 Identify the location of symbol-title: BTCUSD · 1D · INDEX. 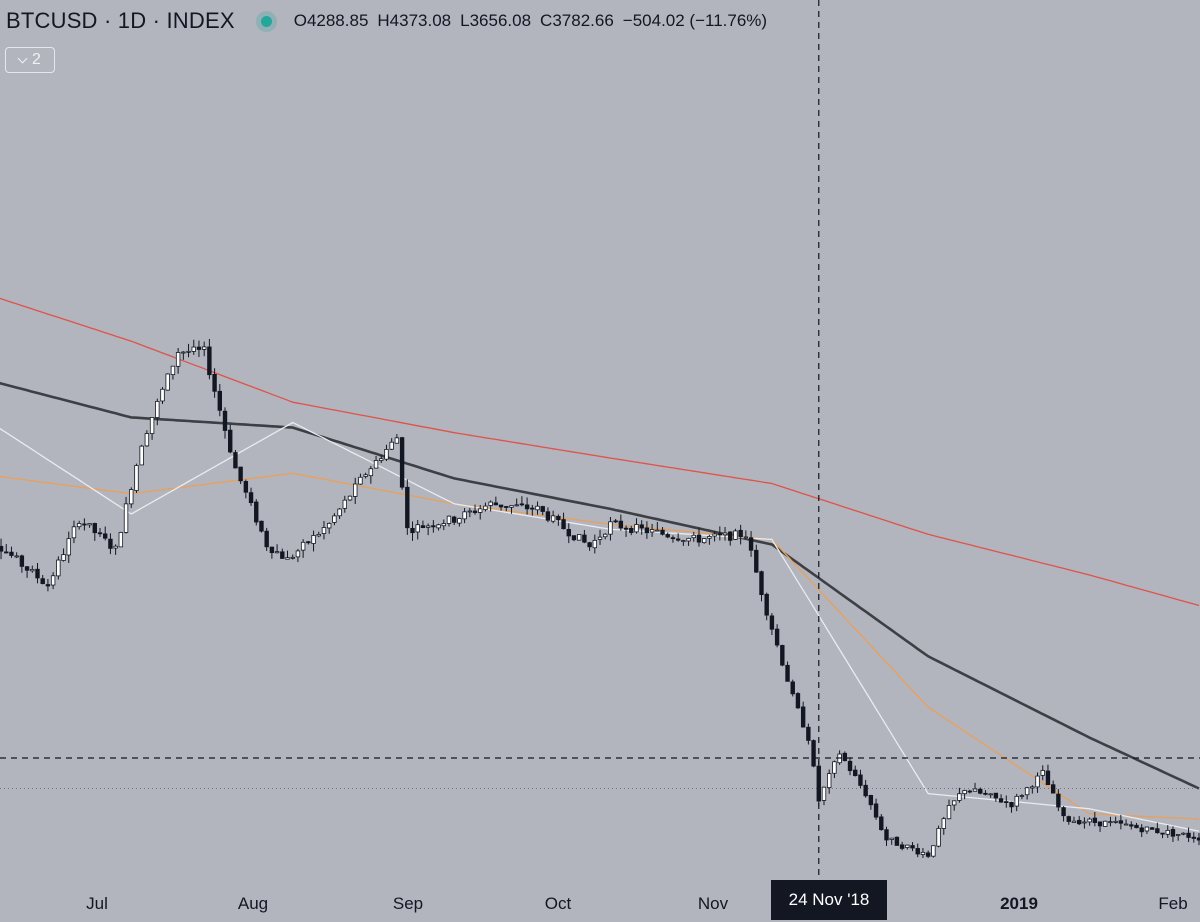
(120, 20).